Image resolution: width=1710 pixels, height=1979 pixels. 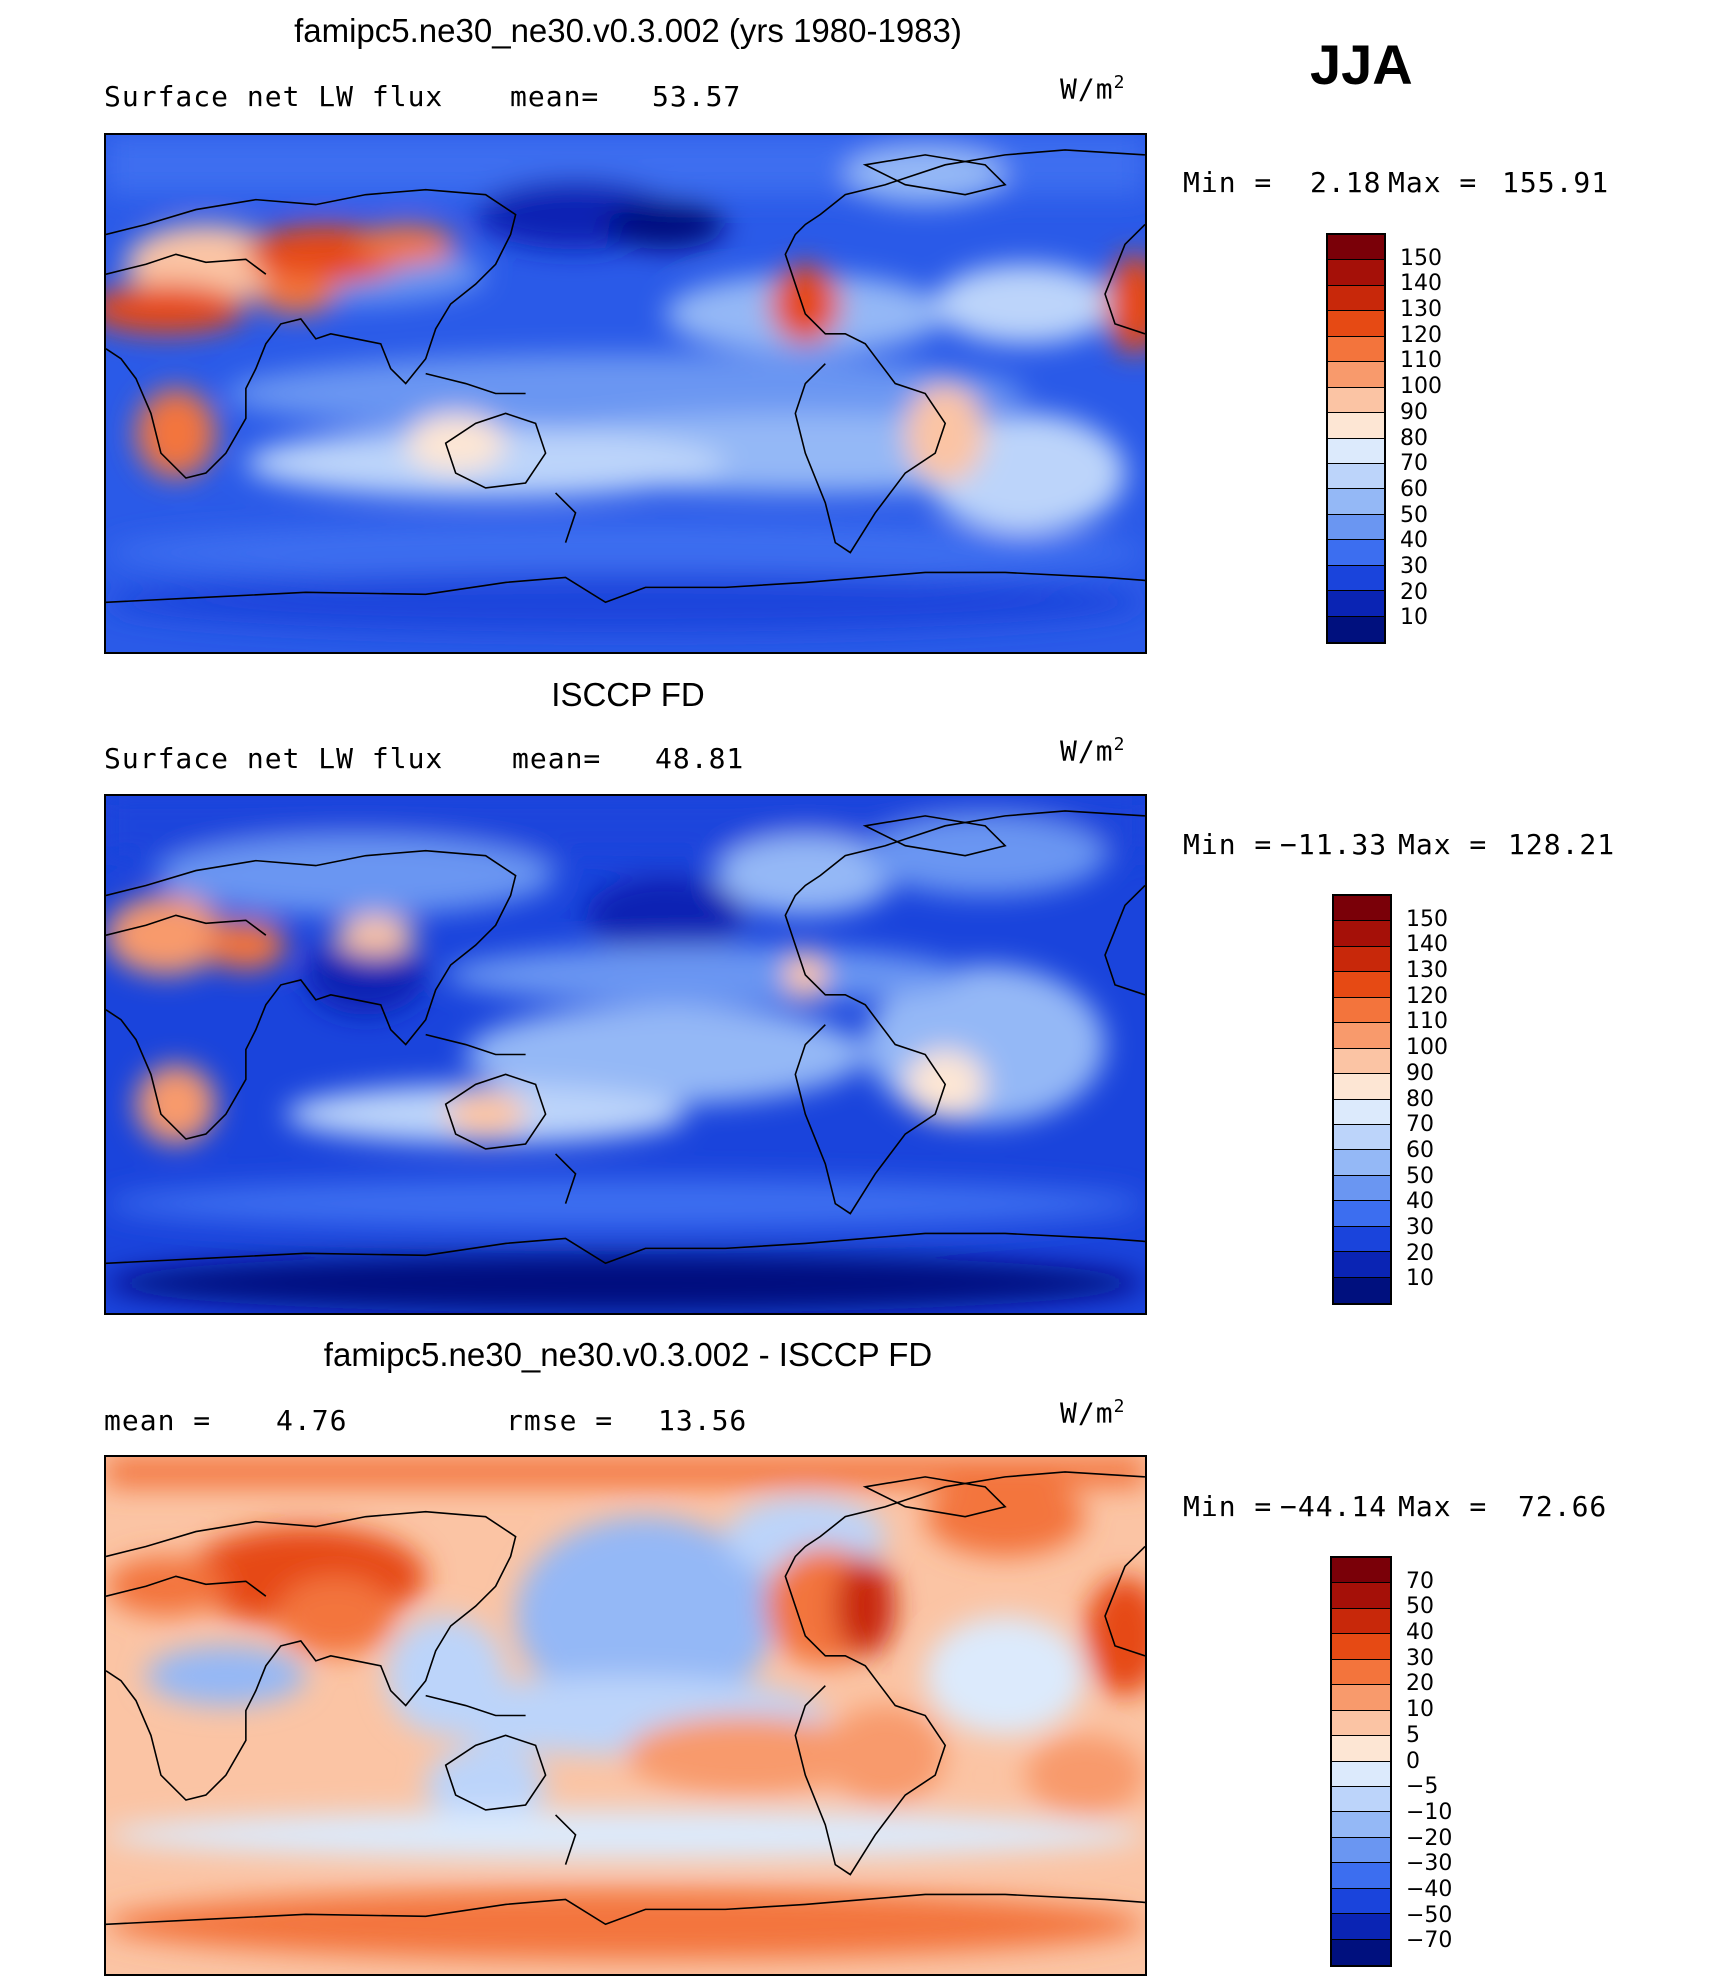 What do you see at coordinates (1228, 182) in the screenshot?
I see `panel-1-min-label: Min =` at bounding box center [1228, 182].